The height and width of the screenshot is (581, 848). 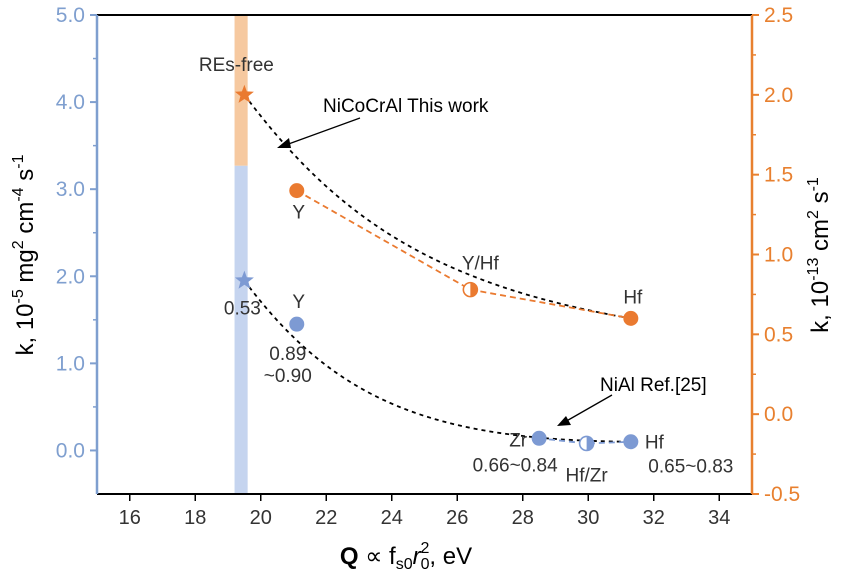 What do you see at coordinates (585, 441) in the screenshot?
I see `series-connector` at bounding box center [585, 441].